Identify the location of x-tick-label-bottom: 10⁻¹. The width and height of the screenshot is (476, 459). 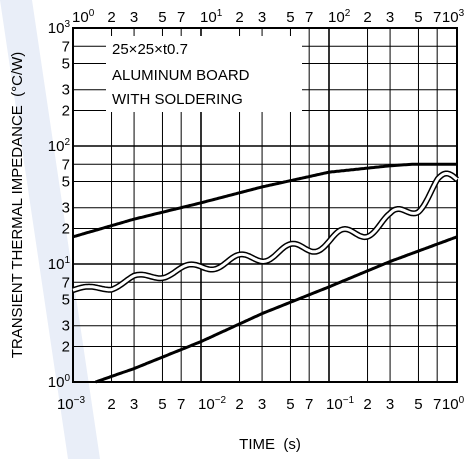
(340, 404).